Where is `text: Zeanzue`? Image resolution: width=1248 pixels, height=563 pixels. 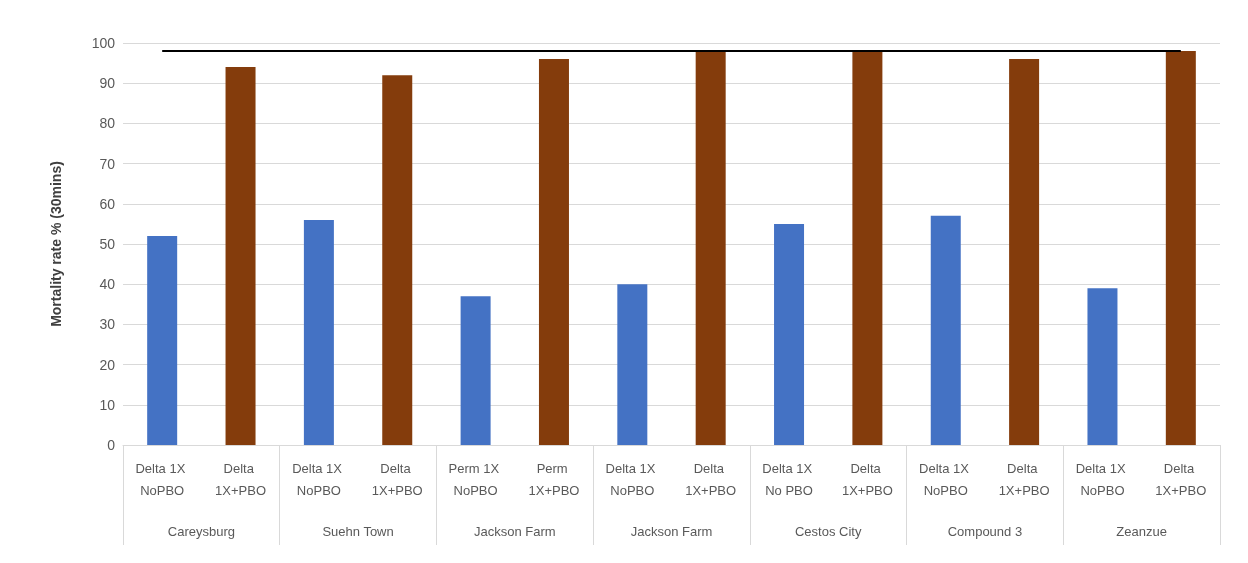
text: Zeanzue is located at coordinates (1141, 531).